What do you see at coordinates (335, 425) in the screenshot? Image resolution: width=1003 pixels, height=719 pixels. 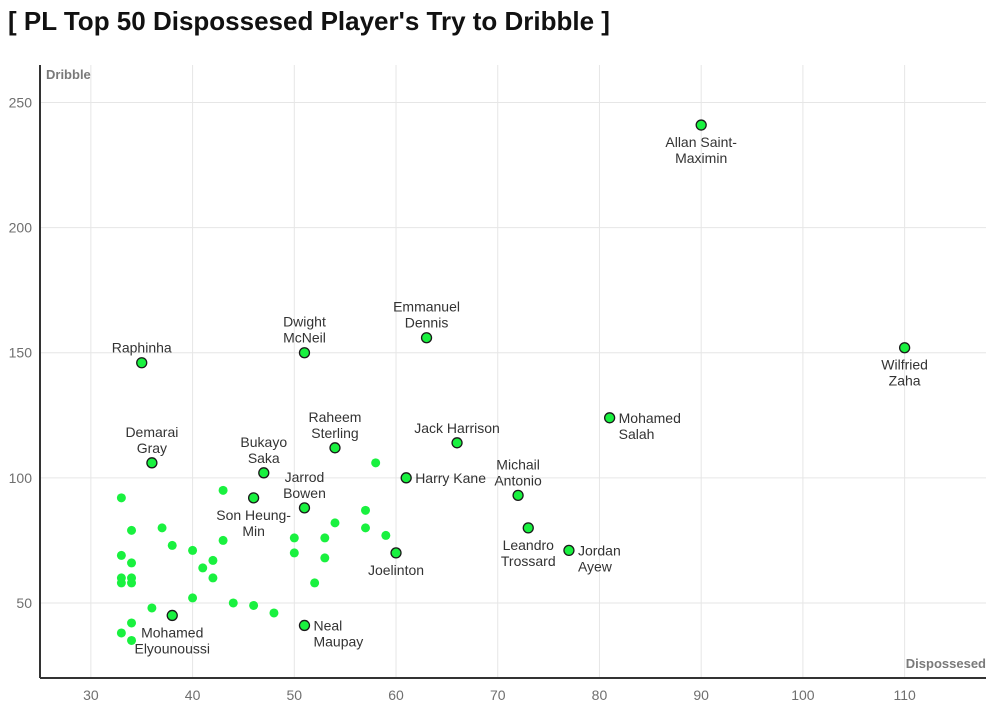 I see `point-label: Raheem Sterling` at bounding box center [335, 425].